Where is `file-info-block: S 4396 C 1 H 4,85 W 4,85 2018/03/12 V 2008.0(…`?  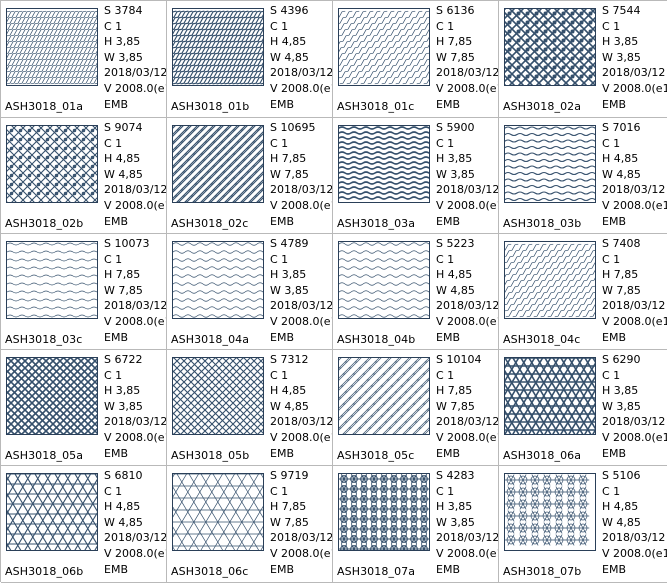 file-info-block: S 4396 C 1 H 4,85 W 4,85 2018/03/12 V 2008.0(… is located at coordinates (301, 57).